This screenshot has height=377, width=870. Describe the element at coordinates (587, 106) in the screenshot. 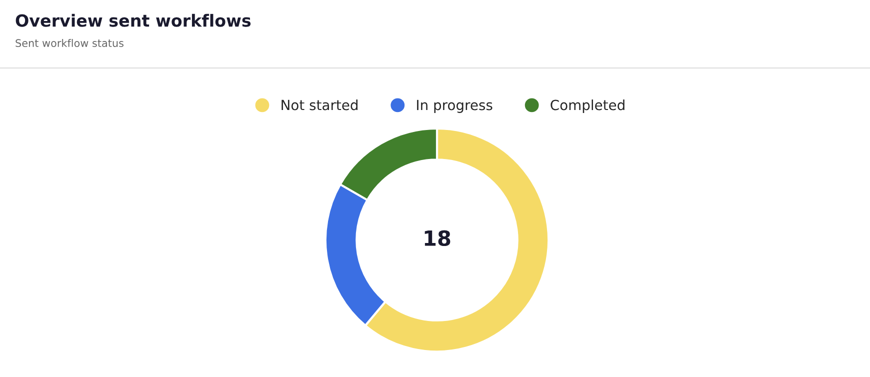

I see `legend-label: Completed` at that location.